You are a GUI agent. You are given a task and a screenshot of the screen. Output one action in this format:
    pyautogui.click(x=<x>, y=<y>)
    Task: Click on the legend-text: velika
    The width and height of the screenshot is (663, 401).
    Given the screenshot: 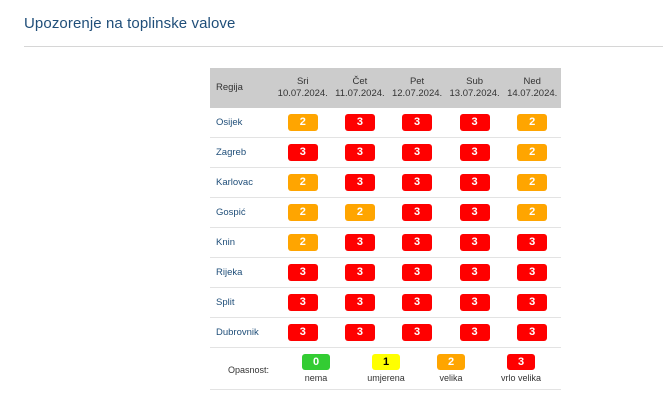 What is the action you would take?
    pyautogui.click(x=451, y=378)
    